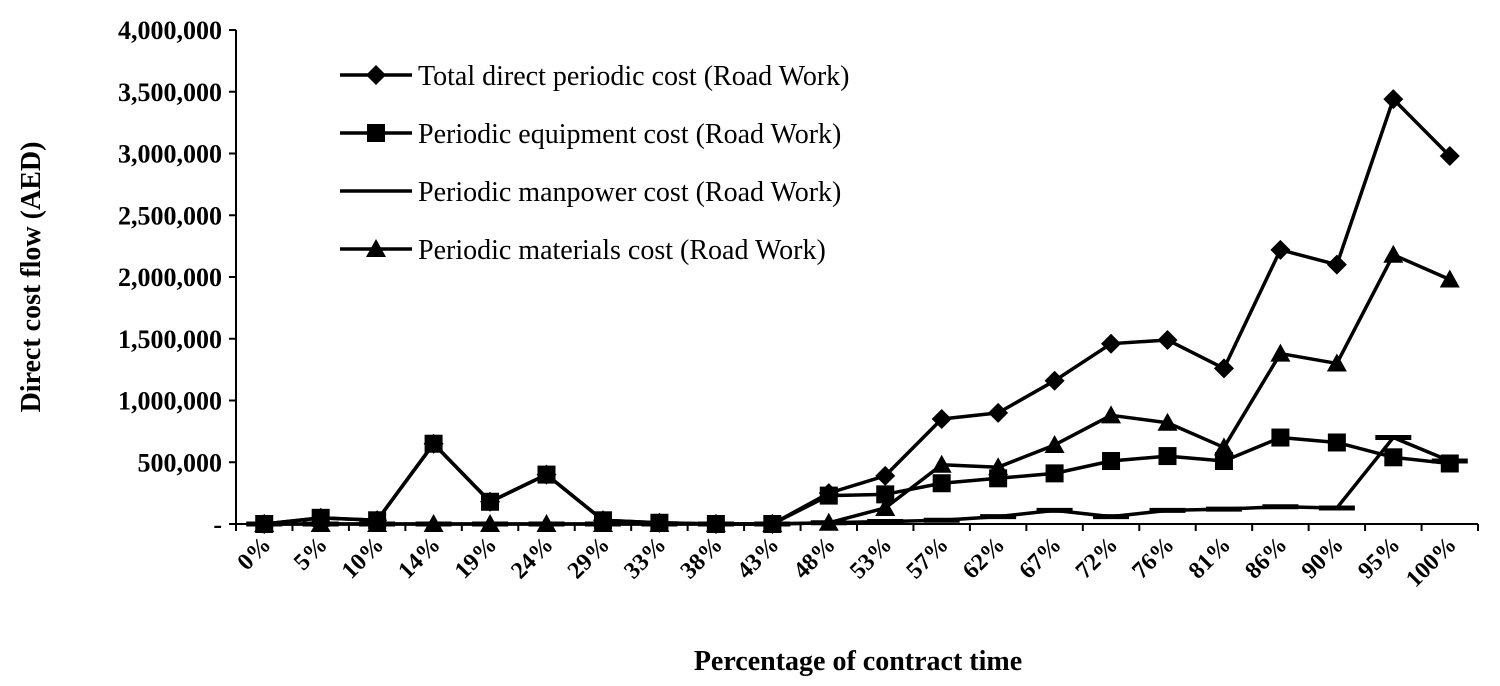 The image size is (1500, 686). I want to click on legend-marker-square, so click(376, 133).